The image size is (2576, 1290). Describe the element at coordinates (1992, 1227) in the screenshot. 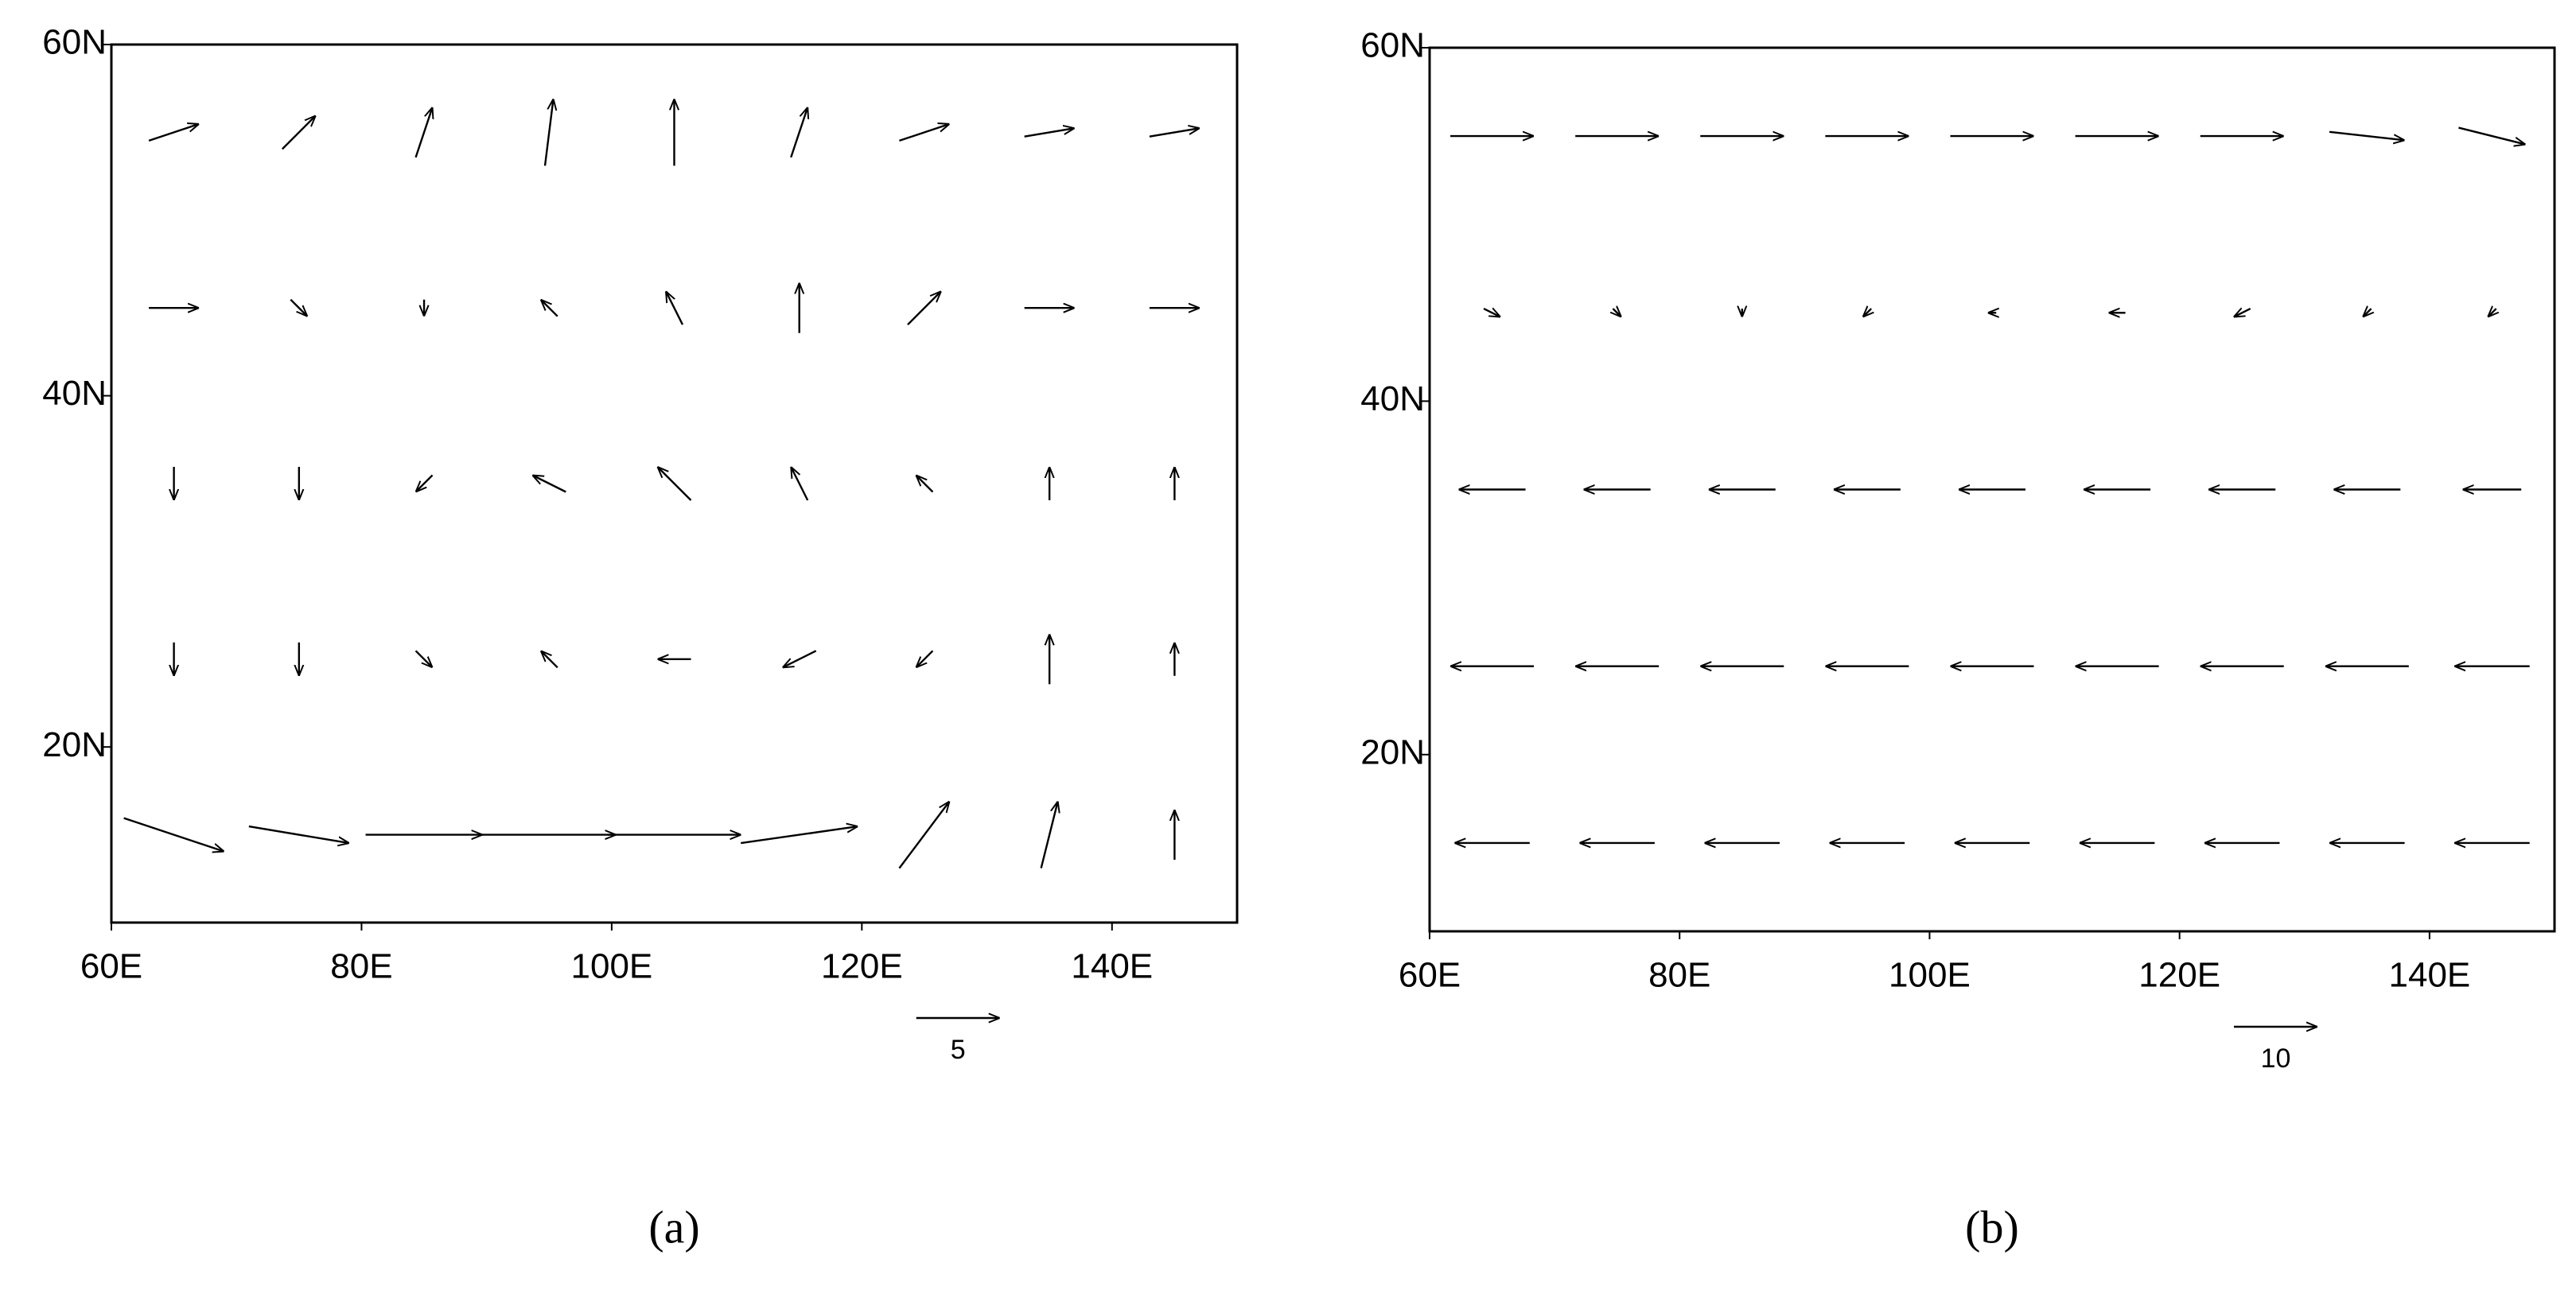

I see `panel-label: (b)` at that location.